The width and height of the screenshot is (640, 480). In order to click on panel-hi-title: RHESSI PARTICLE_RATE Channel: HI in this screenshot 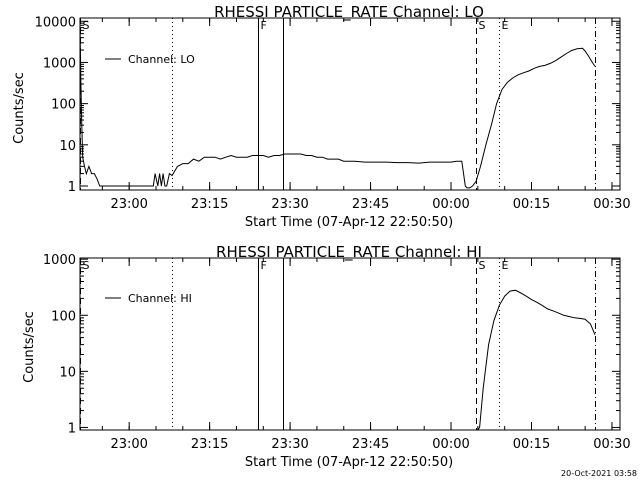, I will do `click(349, 252)`.